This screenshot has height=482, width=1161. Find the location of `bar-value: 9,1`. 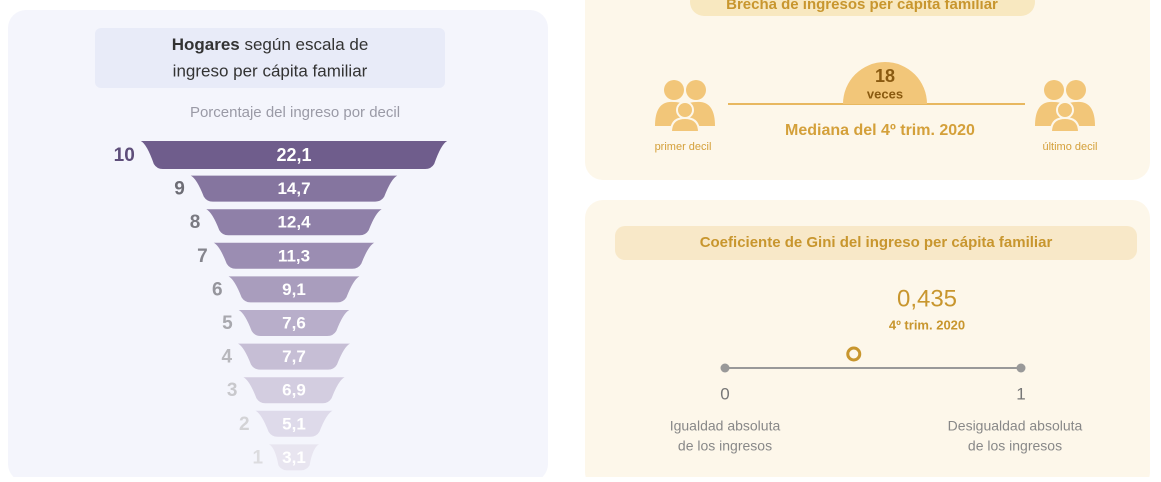

bar-value: 9,1 is located at coordinates (294, 289).